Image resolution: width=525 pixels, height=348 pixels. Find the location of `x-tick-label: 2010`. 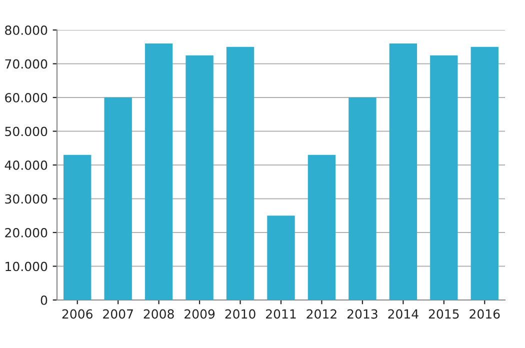

x-tick-label: 2010 is located at coordinates (240, 314).